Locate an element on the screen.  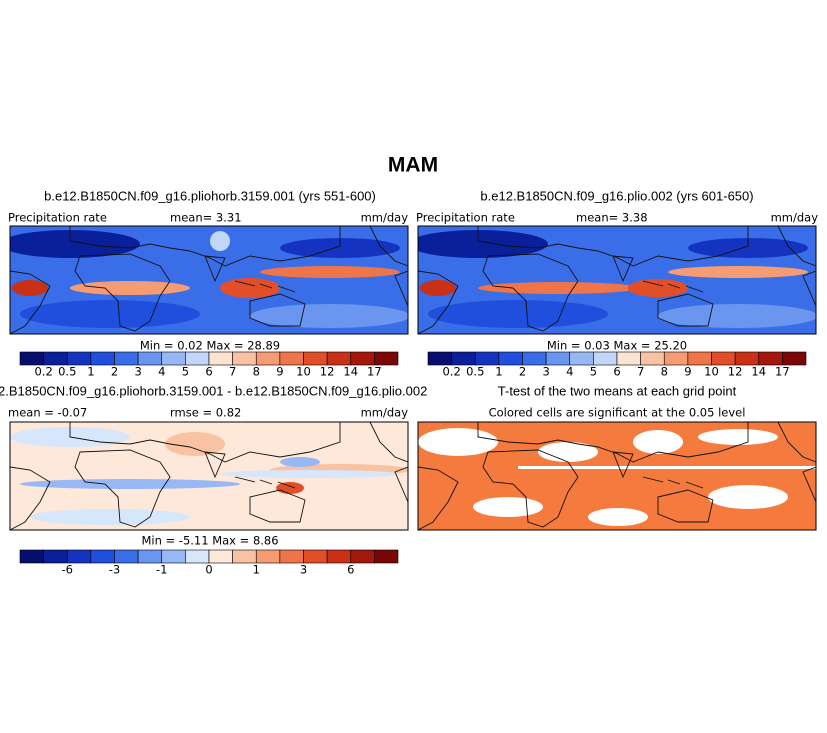
min-max: Min = 0.03 Max = 25.20 is located at coordinates (617, 346).